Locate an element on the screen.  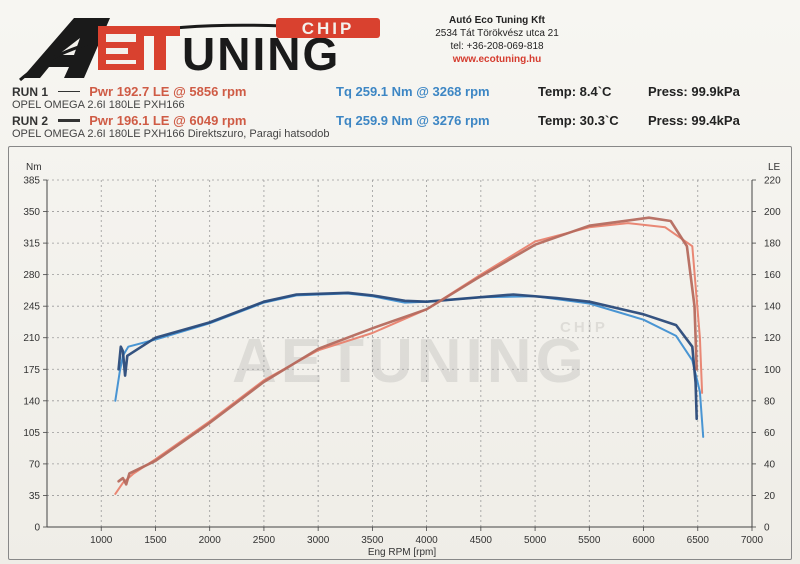
x-tick-label: 1000 is located at coordinates (101, 540).